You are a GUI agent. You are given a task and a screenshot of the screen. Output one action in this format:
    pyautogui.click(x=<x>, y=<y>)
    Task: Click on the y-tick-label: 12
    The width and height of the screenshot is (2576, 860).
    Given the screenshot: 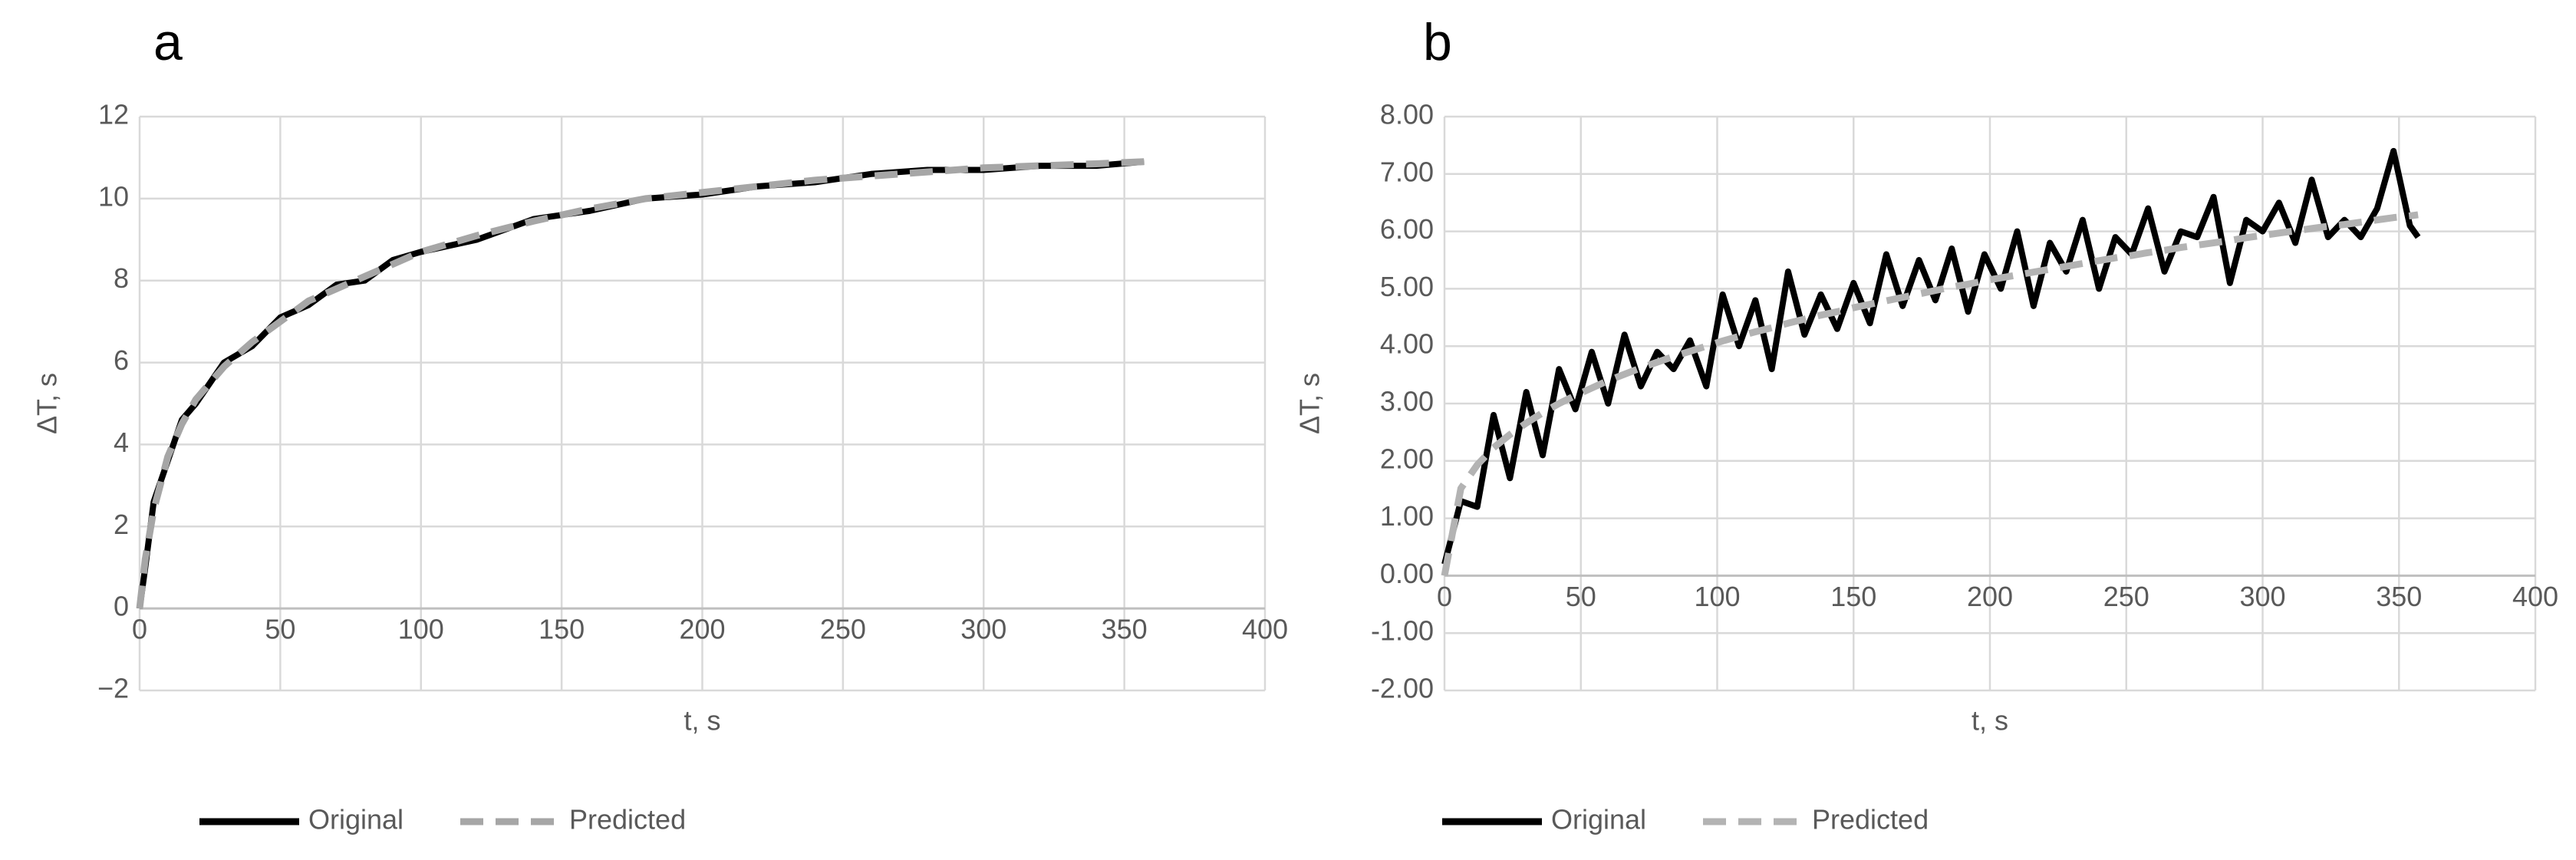 What is the action you would take?
    pyautogui.click(x=113, y=115)
    